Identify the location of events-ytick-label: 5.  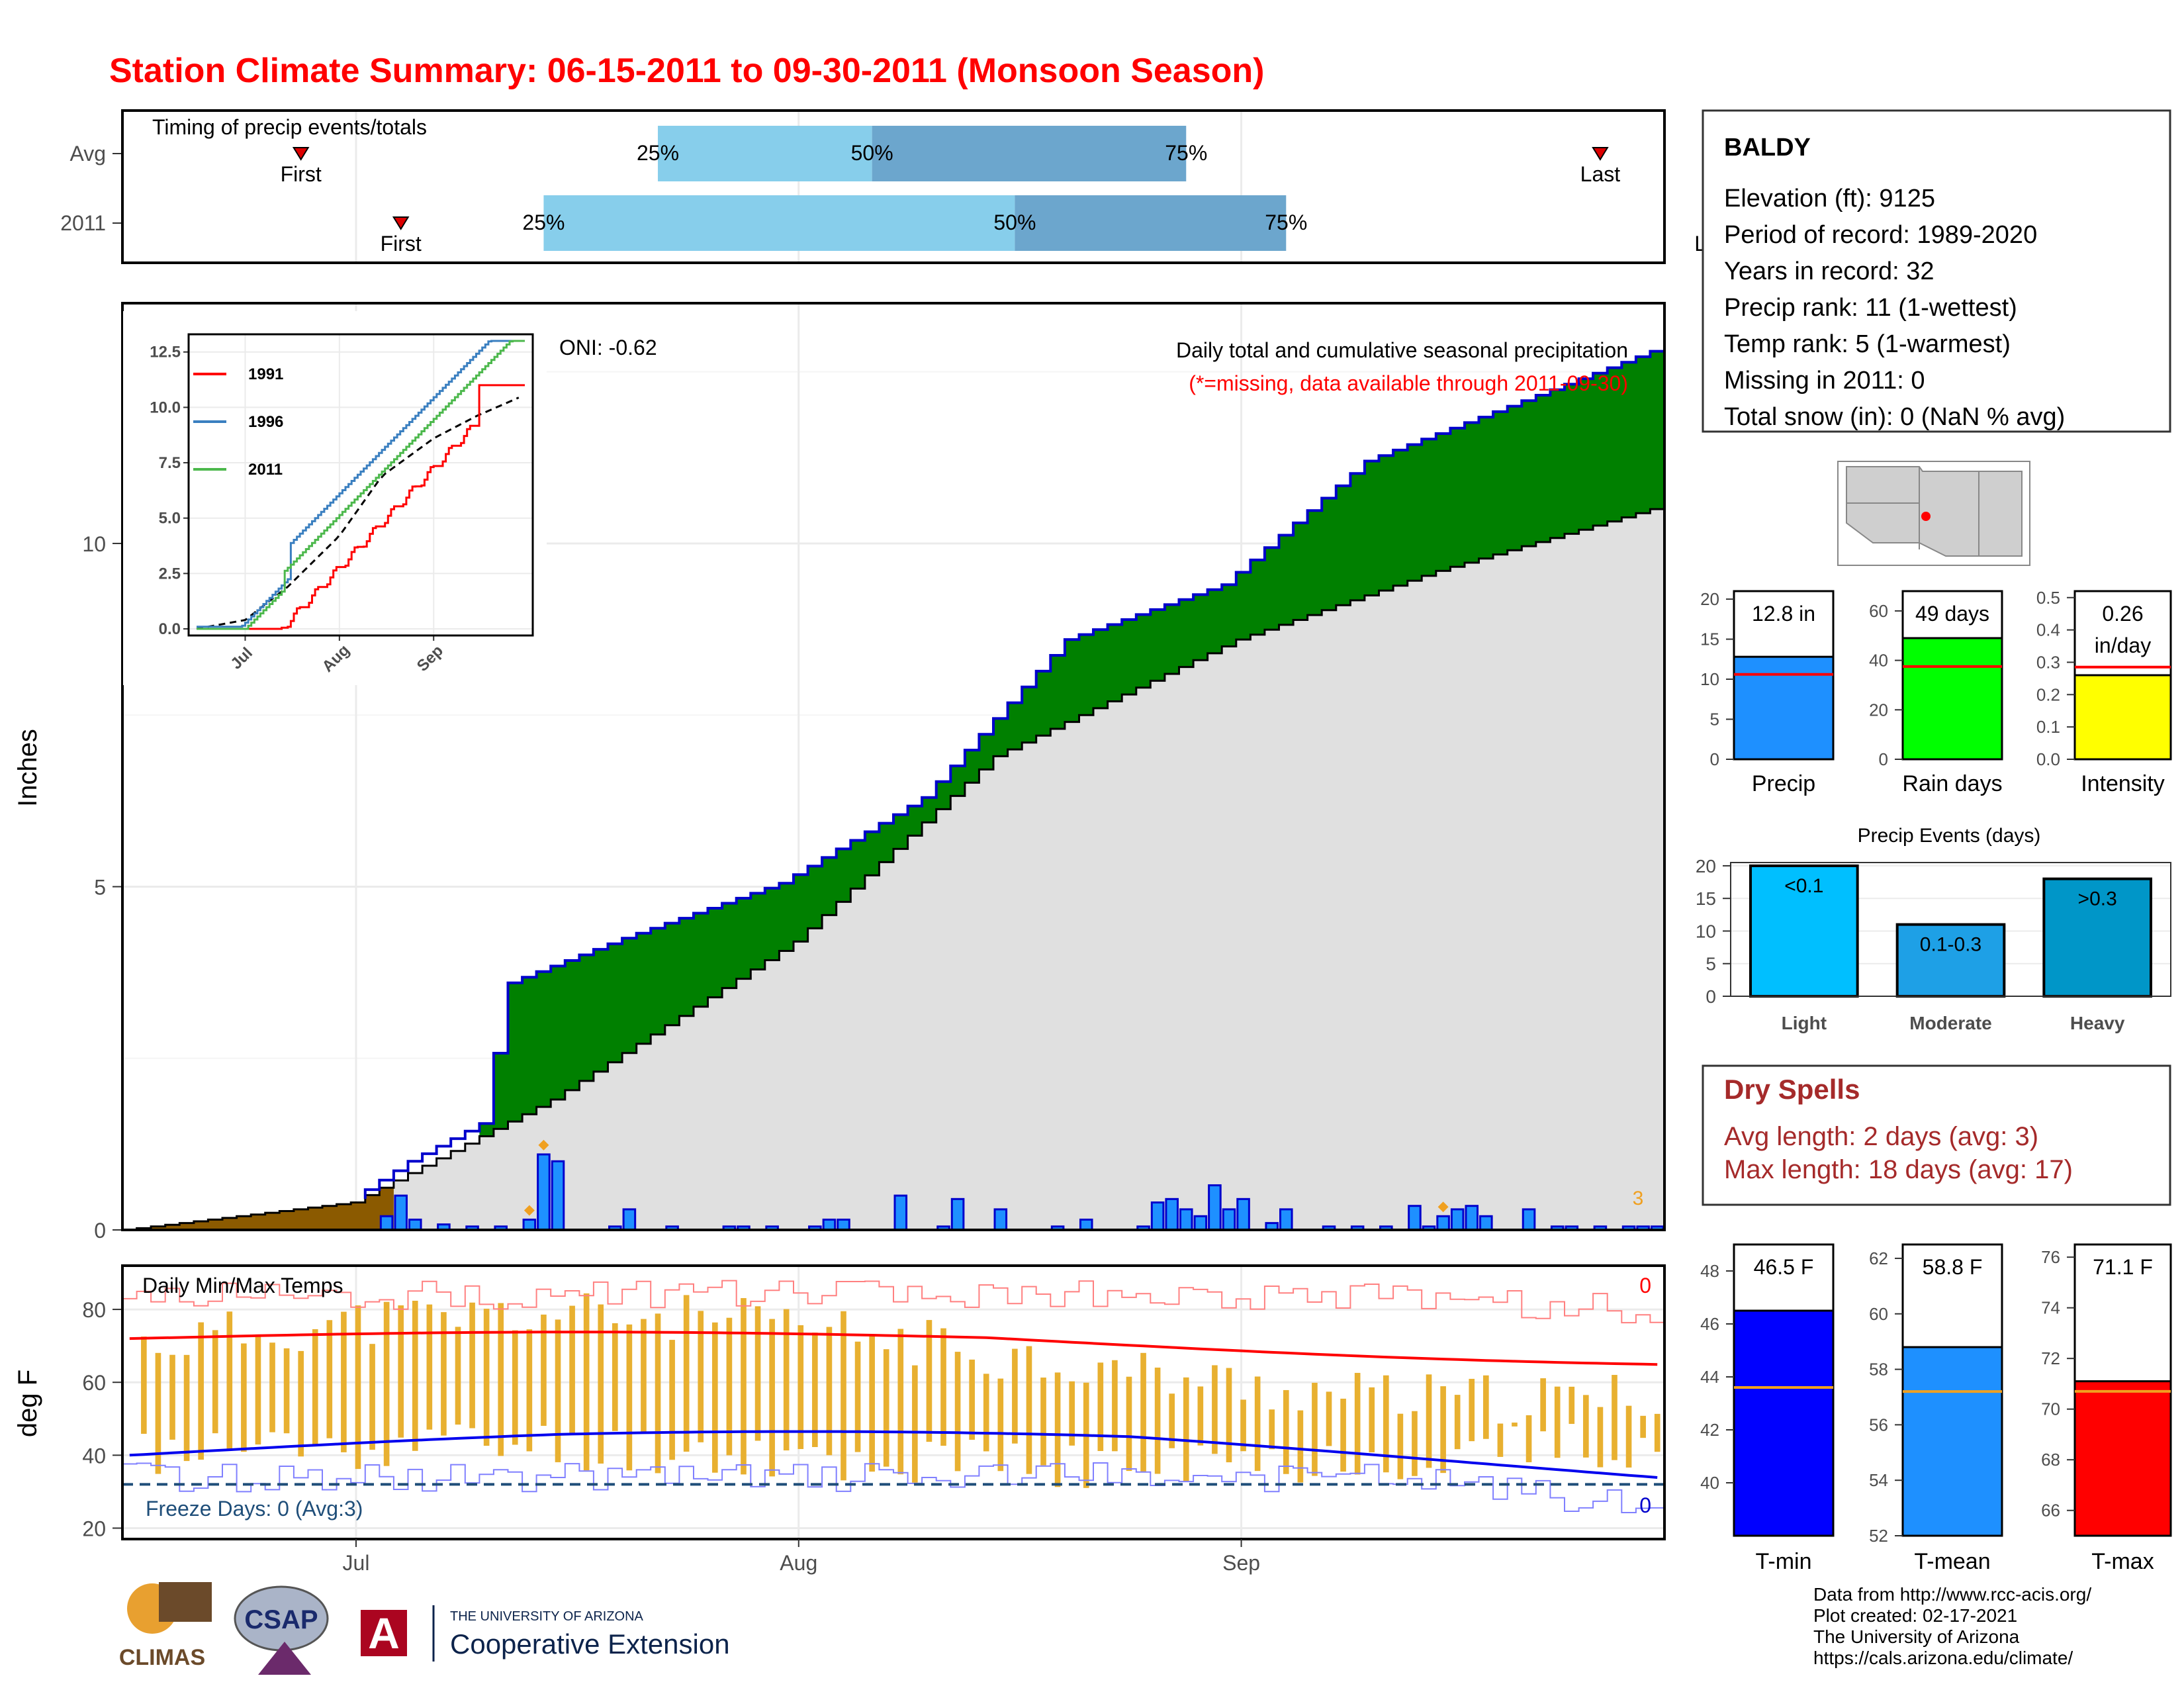
(1711, 964).